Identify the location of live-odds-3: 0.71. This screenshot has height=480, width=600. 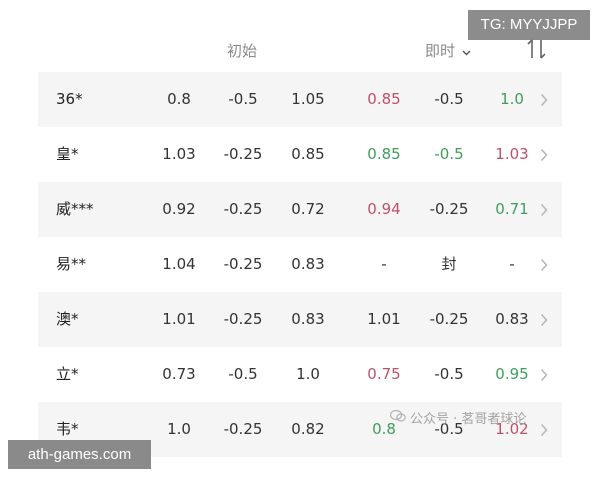
(512, 209).